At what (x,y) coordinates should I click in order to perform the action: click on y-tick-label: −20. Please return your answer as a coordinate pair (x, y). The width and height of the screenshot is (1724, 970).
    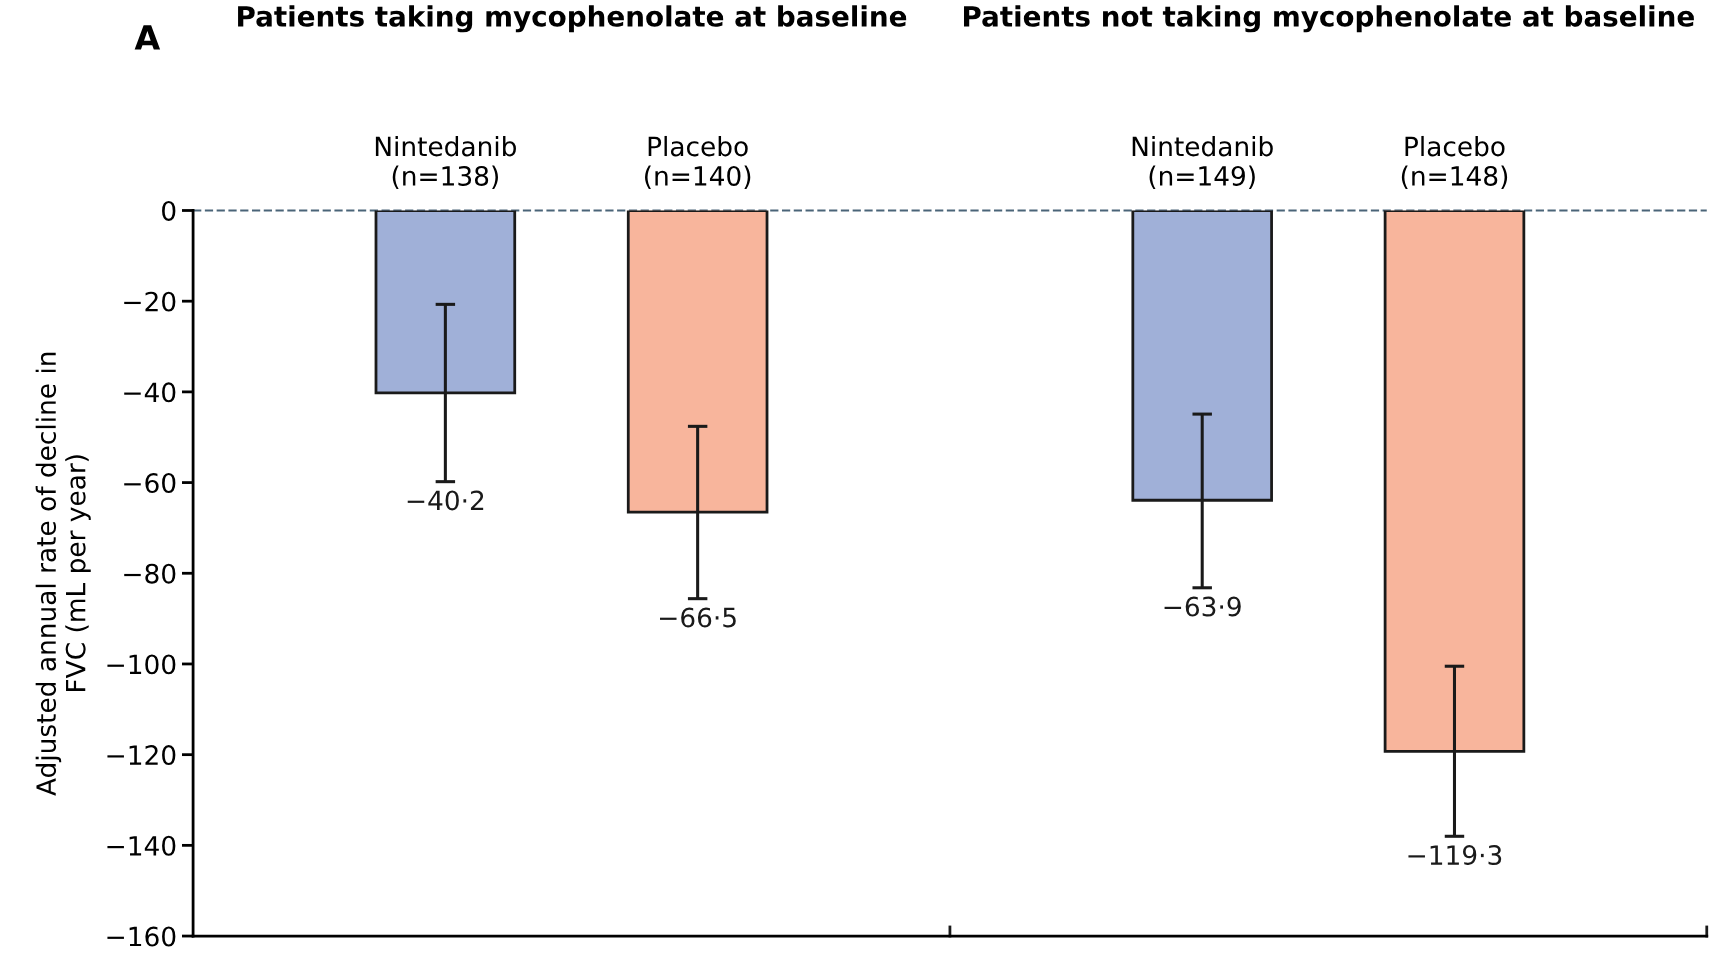
    Looking at the image, I should click on (150, 301).